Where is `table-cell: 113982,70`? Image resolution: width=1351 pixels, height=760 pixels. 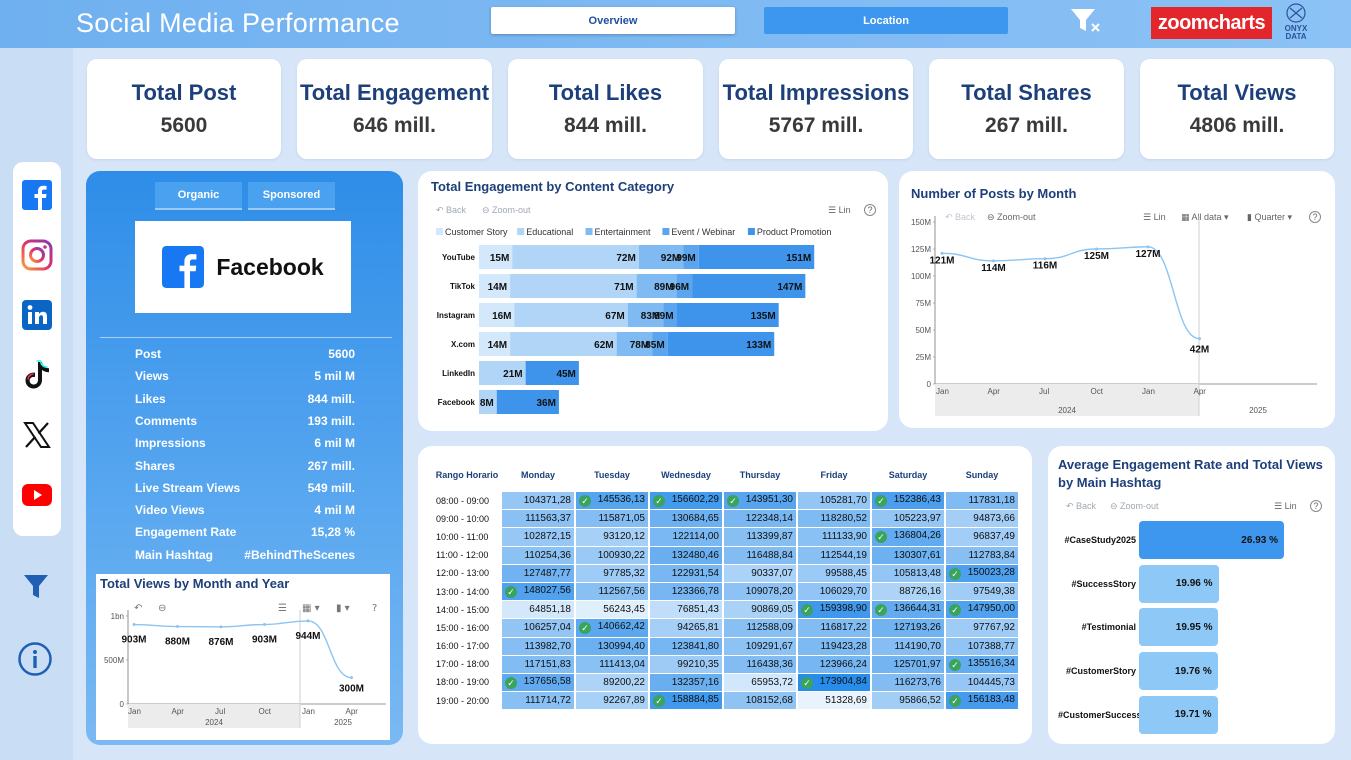
table-cell: 113982,70 is located at coordinates (538, 646).